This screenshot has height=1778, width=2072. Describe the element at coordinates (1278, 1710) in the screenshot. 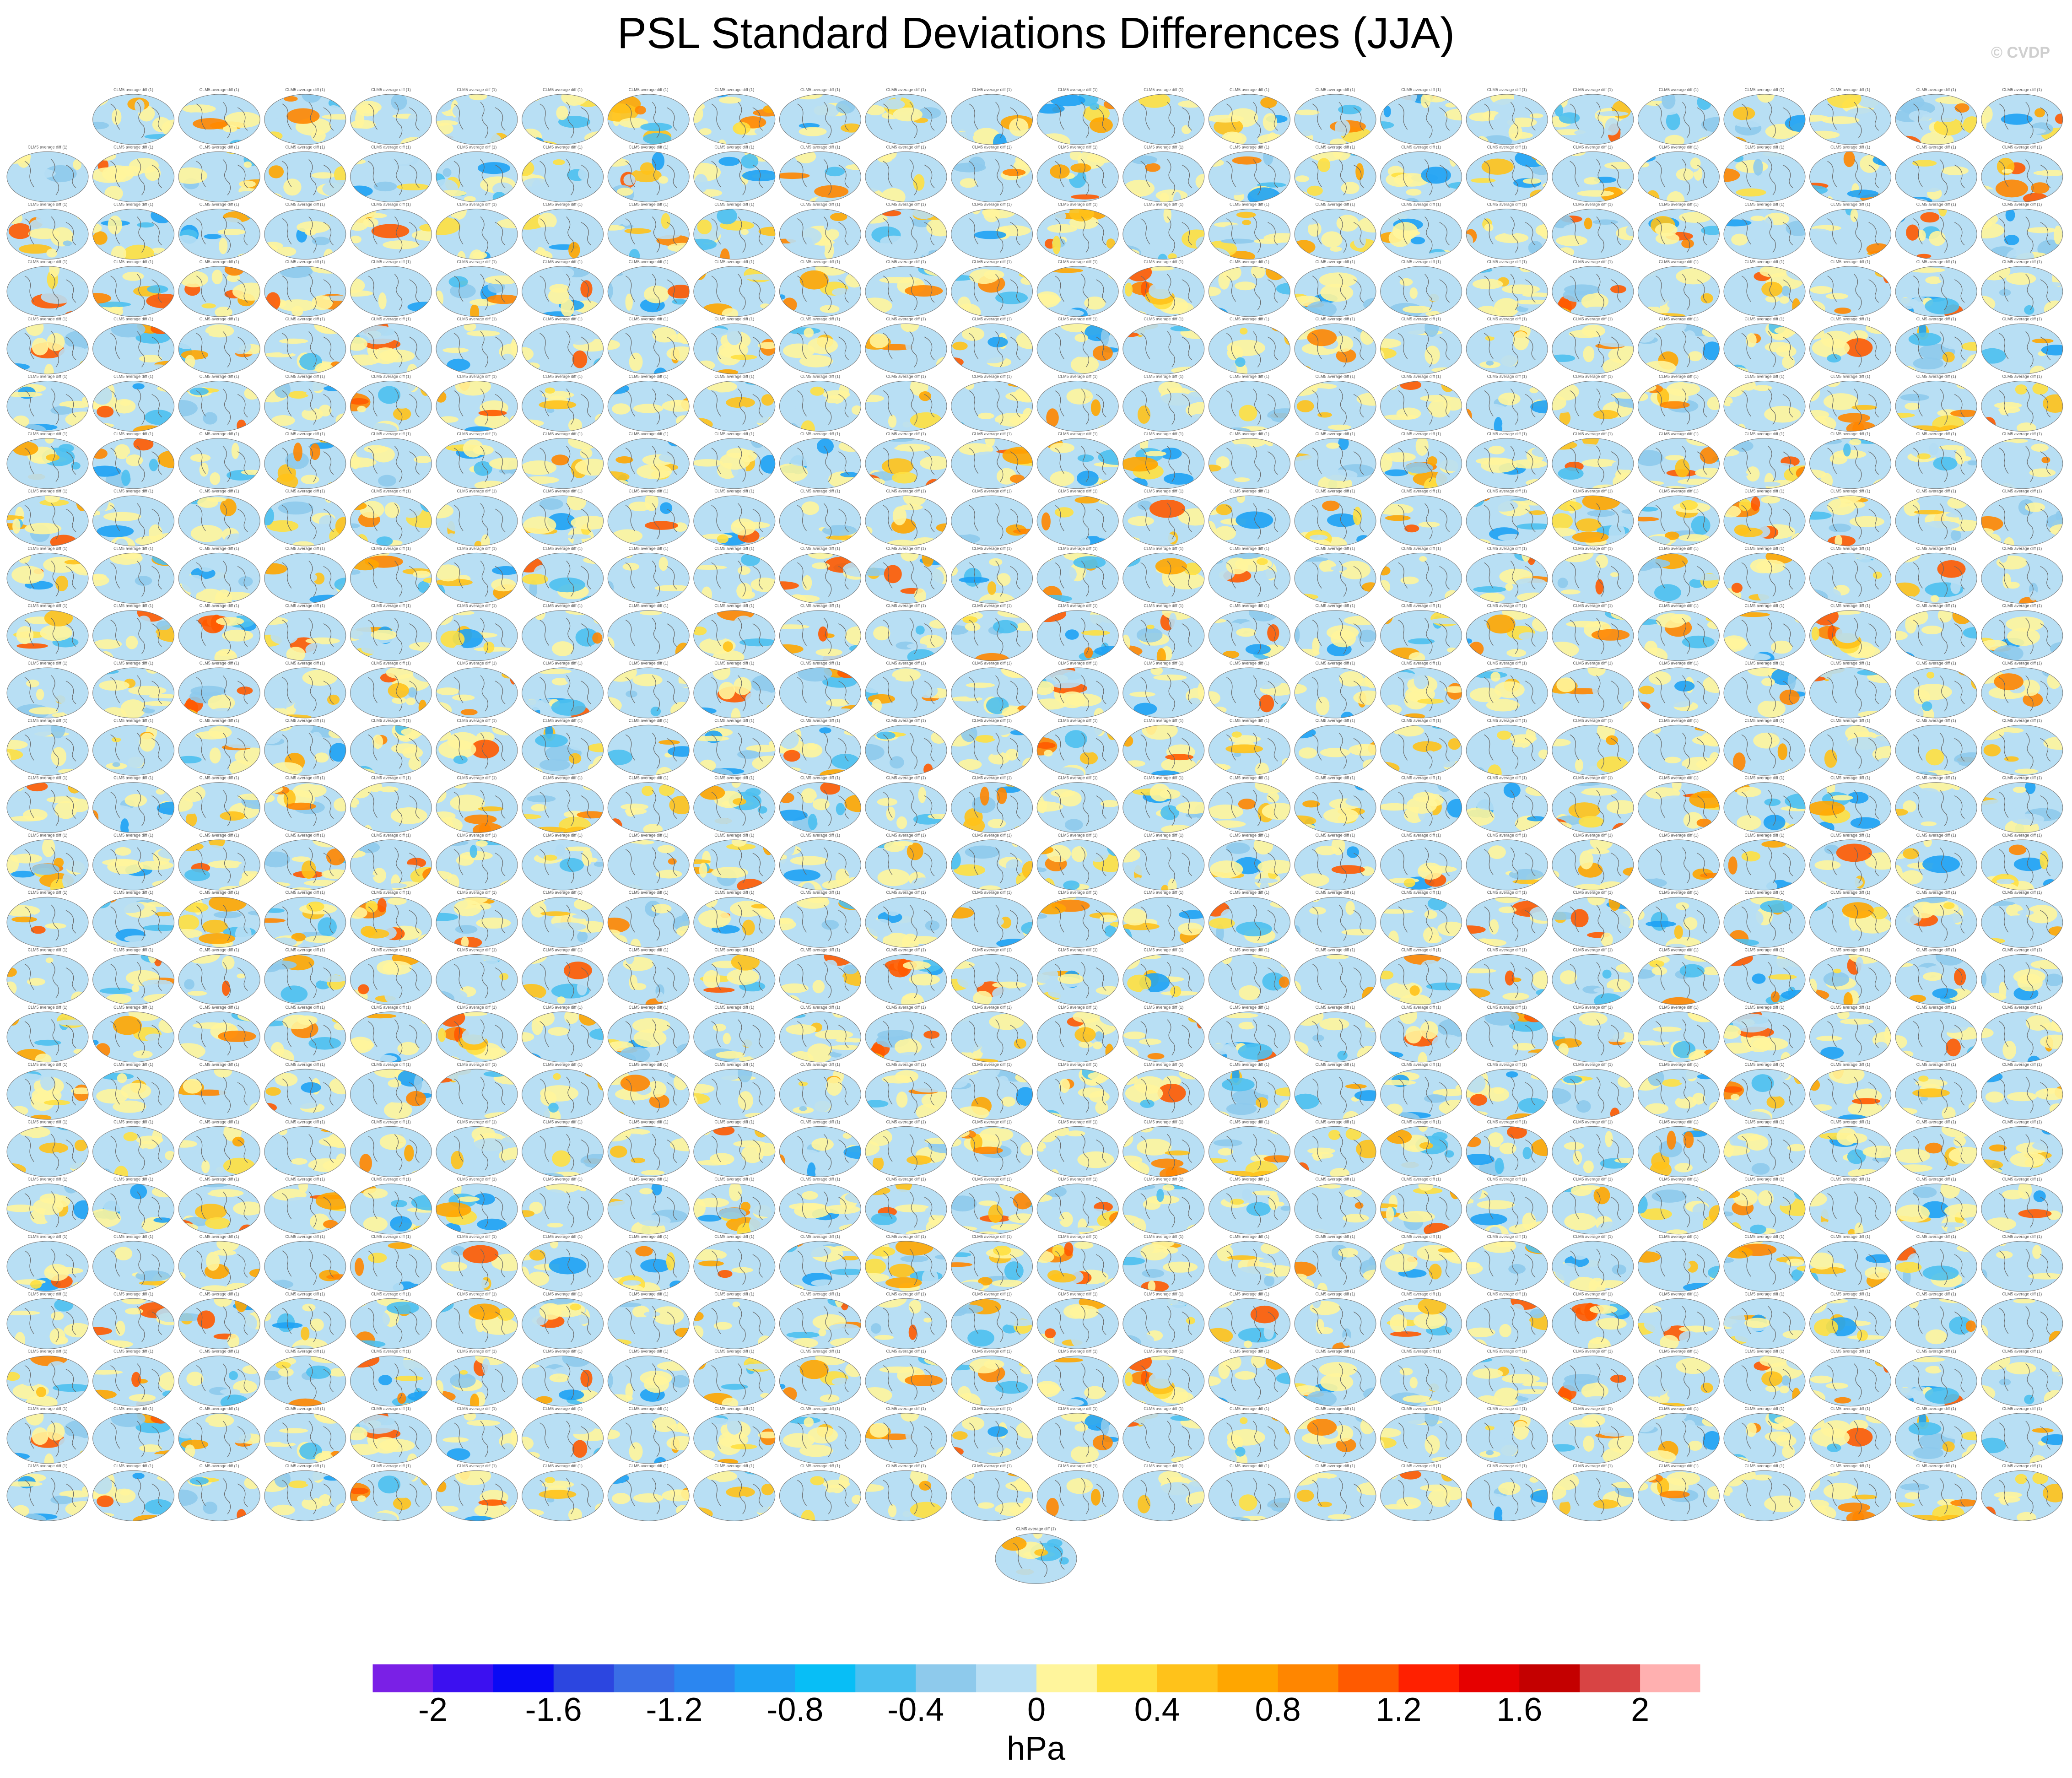

I see `colorbar-tick-label: 0.8` at that location.